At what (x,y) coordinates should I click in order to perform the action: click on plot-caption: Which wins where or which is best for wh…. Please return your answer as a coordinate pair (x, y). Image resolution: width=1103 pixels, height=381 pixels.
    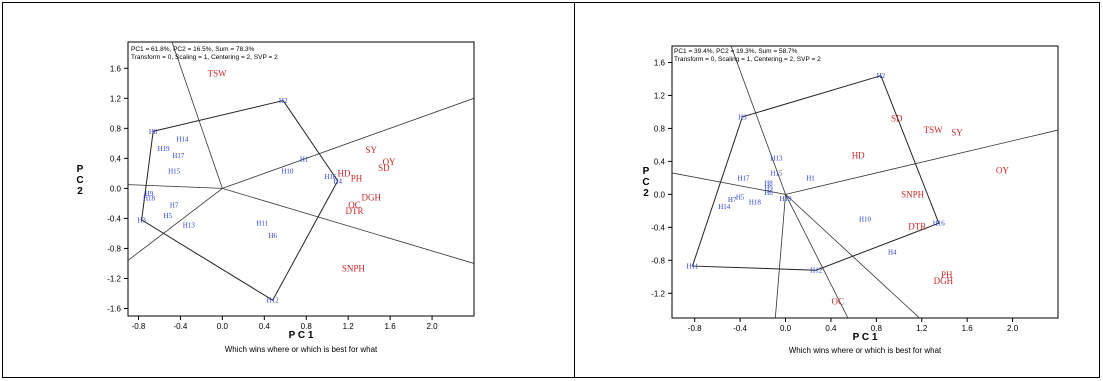
    Looking at the image, I should click on (301, 349).